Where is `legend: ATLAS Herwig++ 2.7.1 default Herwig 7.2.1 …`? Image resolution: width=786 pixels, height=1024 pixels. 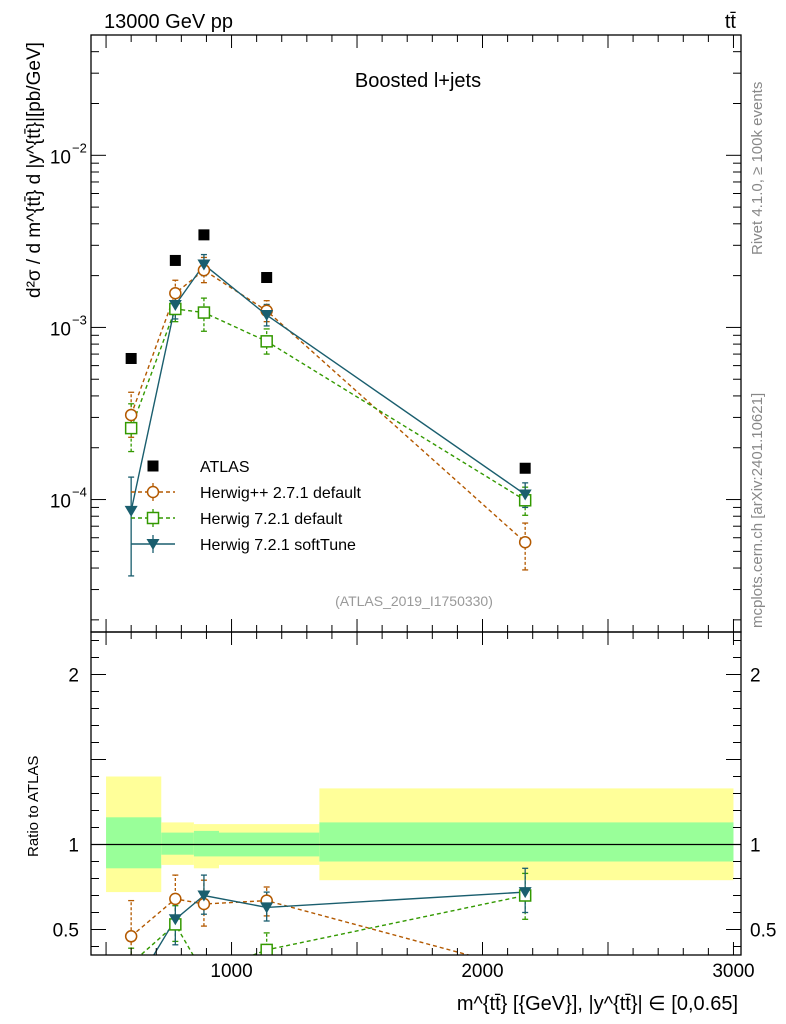 legend: ATLAS Herwig++ 2.7.1 default Herwig 7.2.1 … is located at coordinates (246, 506).